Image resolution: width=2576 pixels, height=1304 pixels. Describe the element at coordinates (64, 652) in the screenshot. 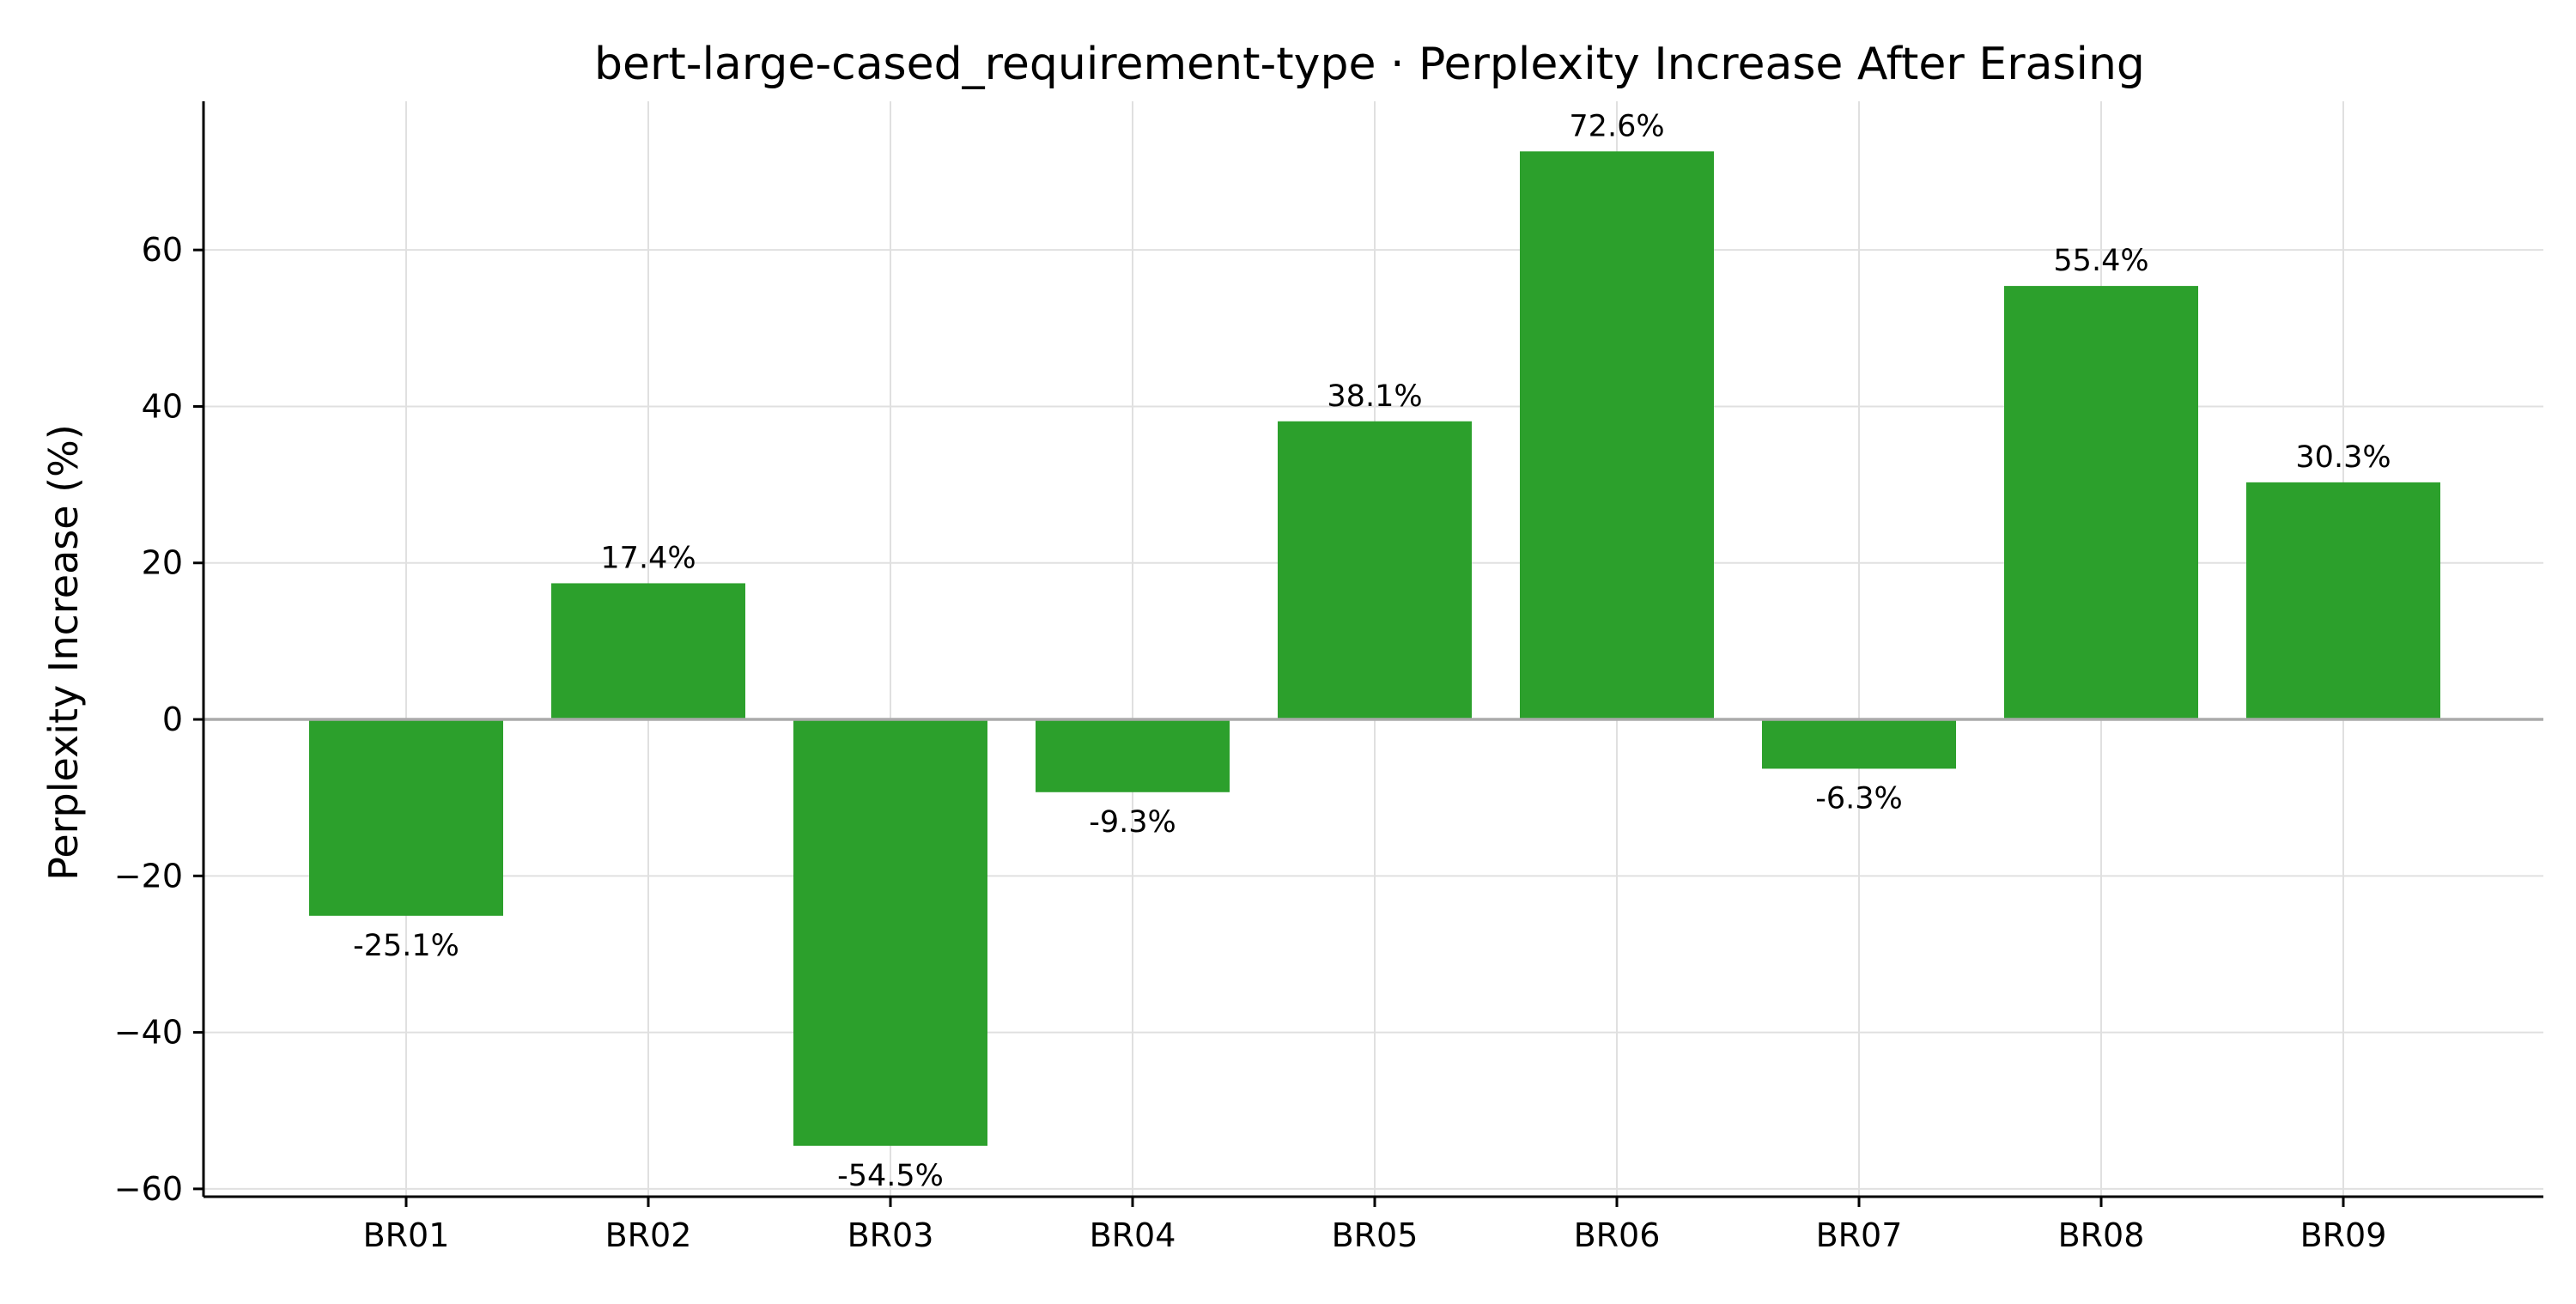

I see `y-axis-label: Perplexity Increase (%)` at that location.